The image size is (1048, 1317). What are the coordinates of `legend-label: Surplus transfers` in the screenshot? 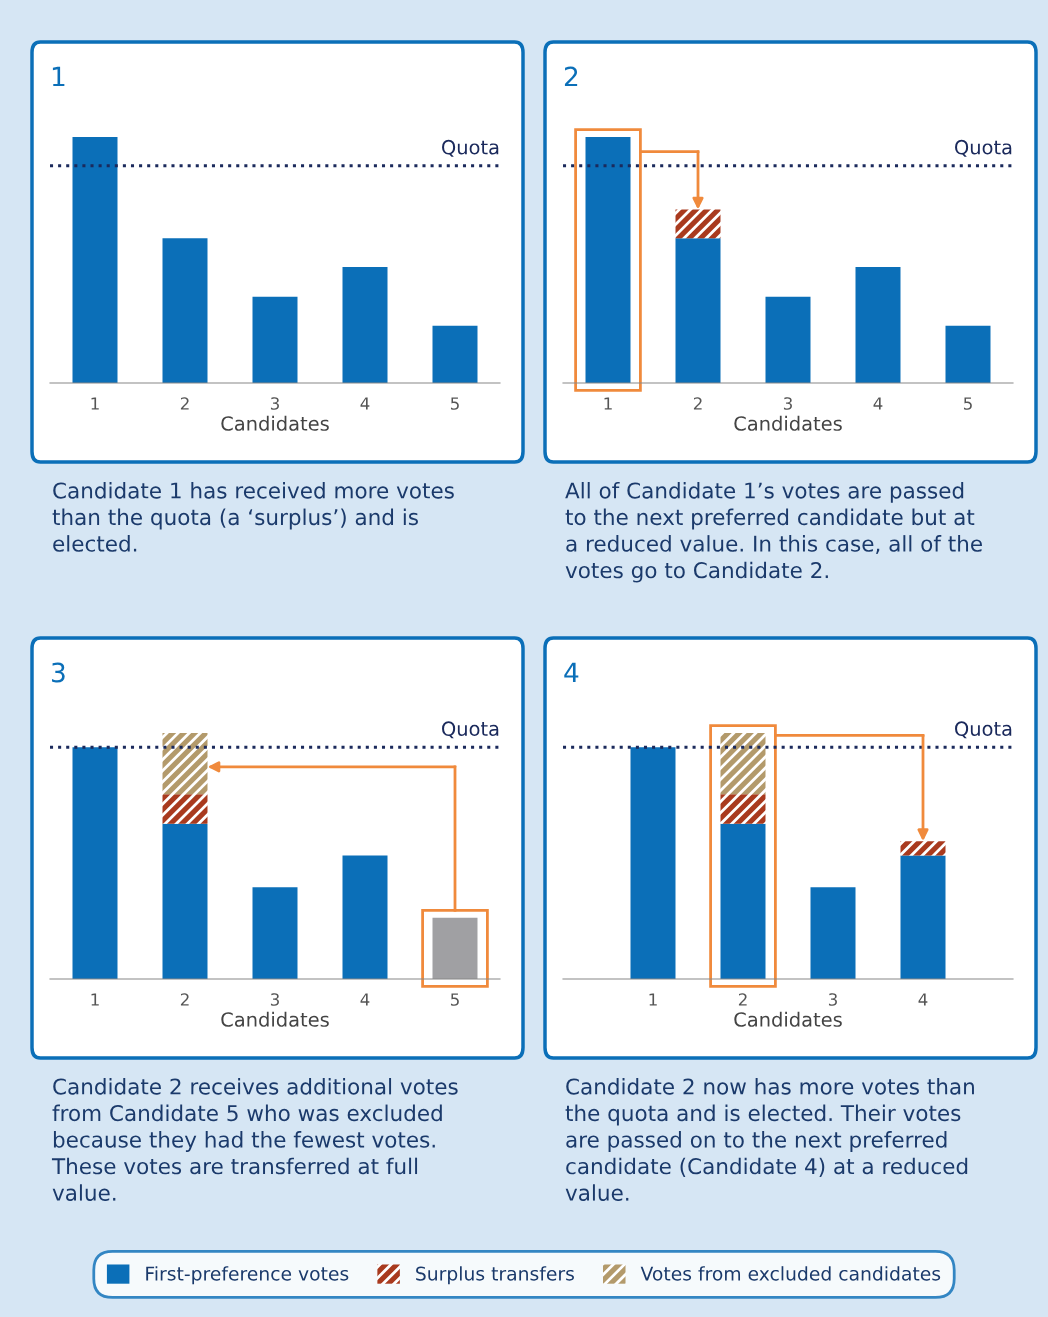 It's located at (495, 1275).